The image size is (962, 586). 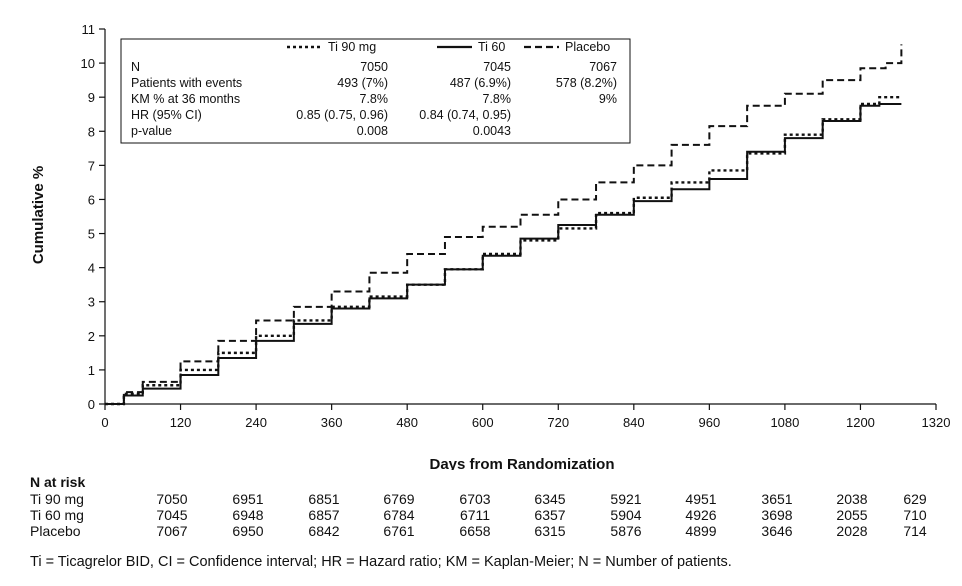 What do you see at coordinates (248, 531) in the screenshot?
I see `risk-cell: 6950` at bounding box center [248, 531].